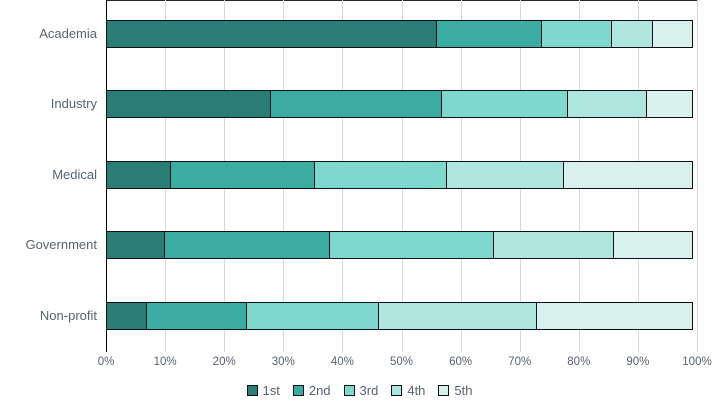  I want to click on value-axis: 0% 10% 20% 30% 40% 50% 60% 70% 80% 90% 100%, so click(405, 364).